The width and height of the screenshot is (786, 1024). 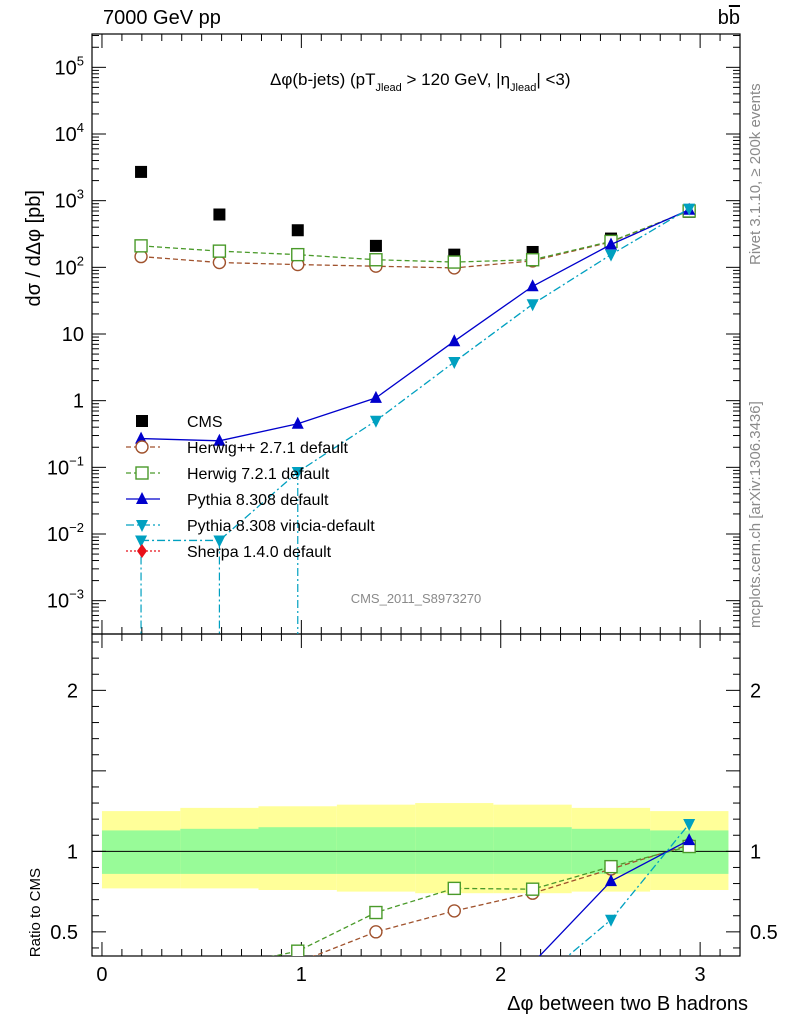 I want to click on header-left: 7000 GeV pp, so click(x=162, y=18).